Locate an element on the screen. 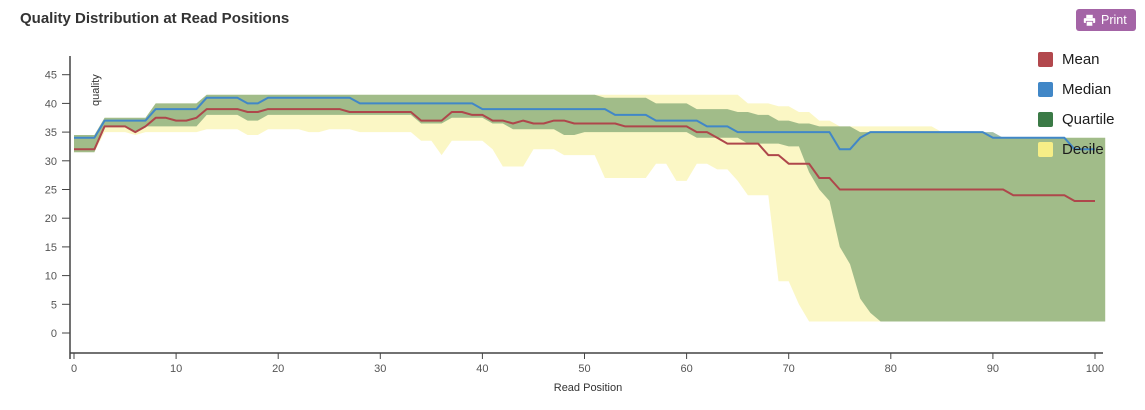 This screenshot has width=1145, height=410. legend-item-mean: Mean is located at coordinates (1076, 59).